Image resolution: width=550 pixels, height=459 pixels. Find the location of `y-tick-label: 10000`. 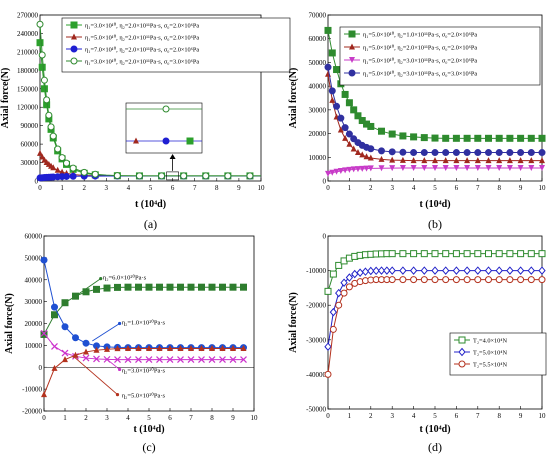

y-tick-label: 10000 is located at coordinates (318, 158).